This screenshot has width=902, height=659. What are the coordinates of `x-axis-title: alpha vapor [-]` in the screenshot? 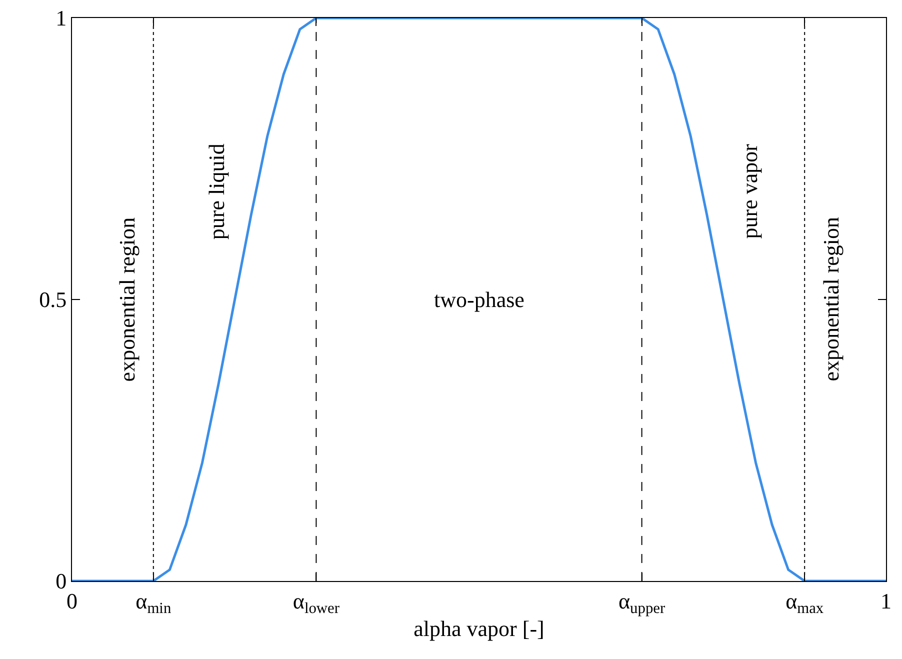 It's located at (479, 628).